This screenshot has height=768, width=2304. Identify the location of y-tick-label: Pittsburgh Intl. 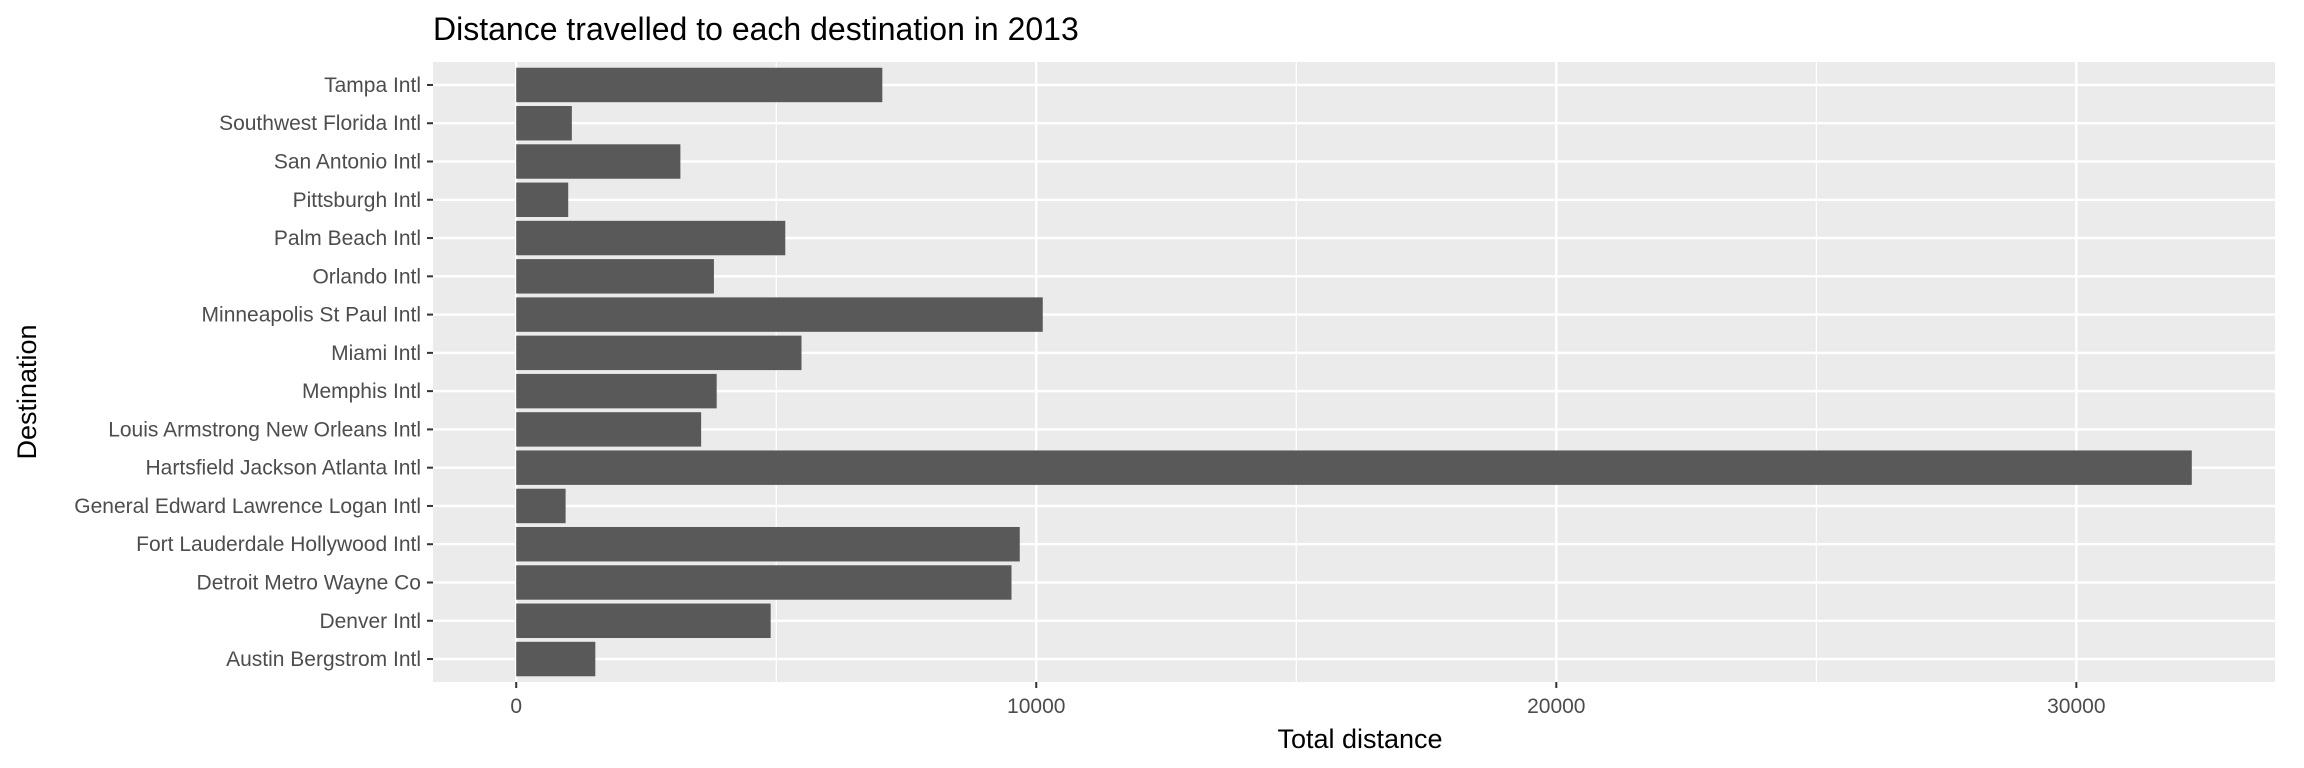
(357, 200).